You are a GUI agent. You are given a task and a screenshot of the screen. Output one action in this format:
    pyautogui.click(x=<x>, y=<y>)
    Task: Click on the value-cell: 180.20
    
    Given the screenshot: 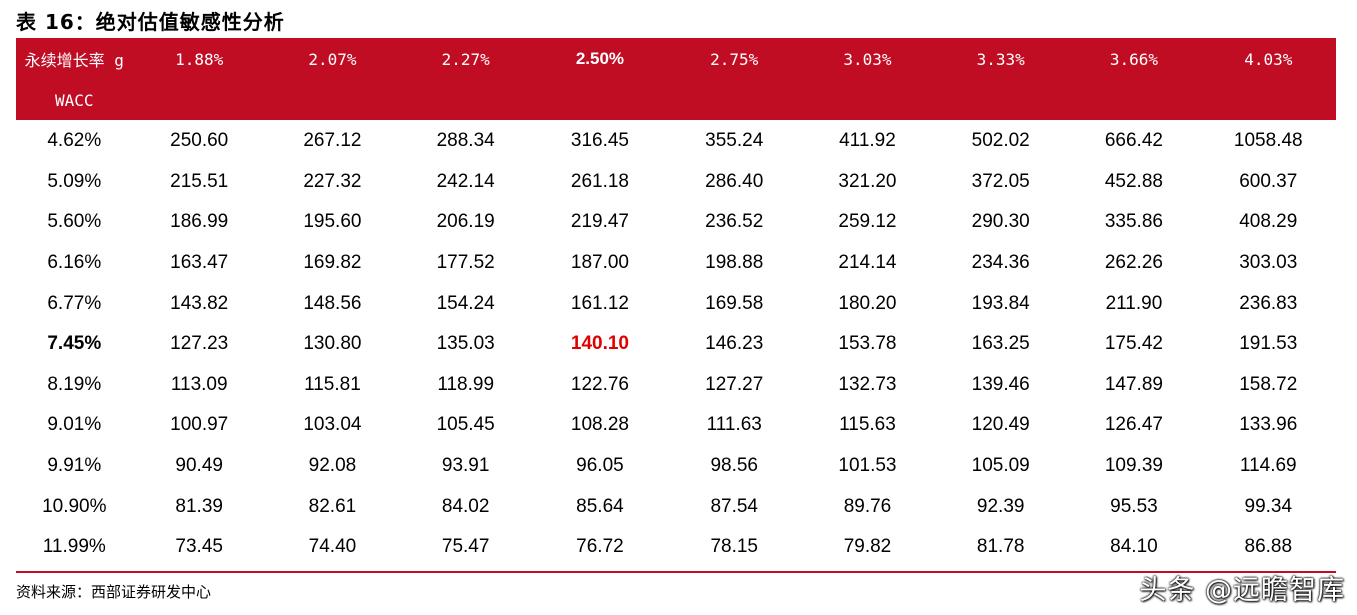 What is the action you would take?
    pyautogui.click(x=867, y=303)
    